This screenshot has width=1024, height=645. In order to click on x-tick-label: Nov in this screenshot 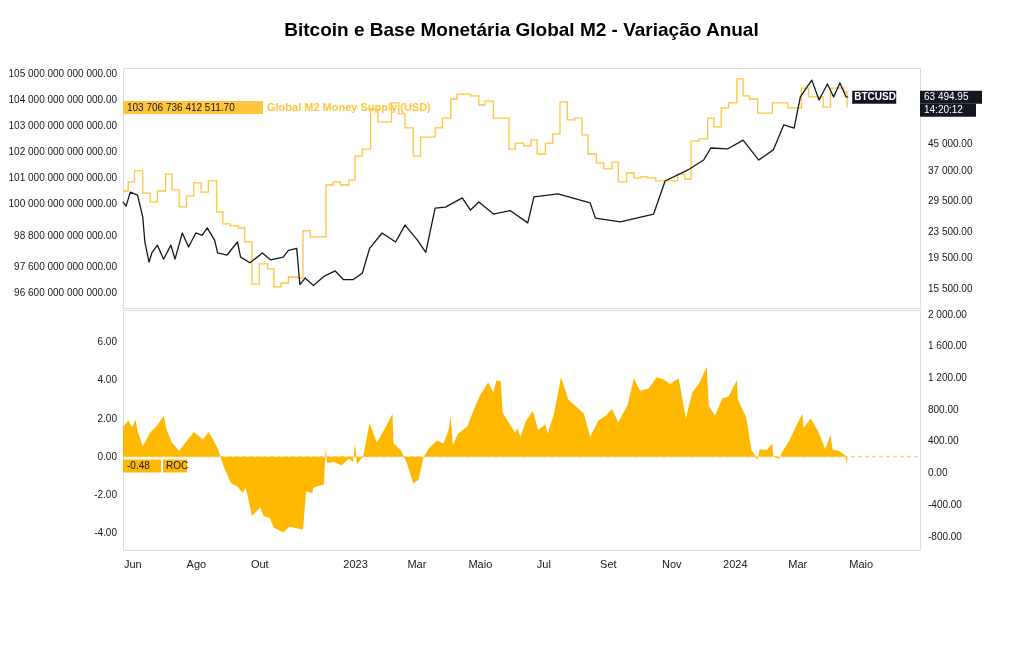, I will do `click(672, 563)`.